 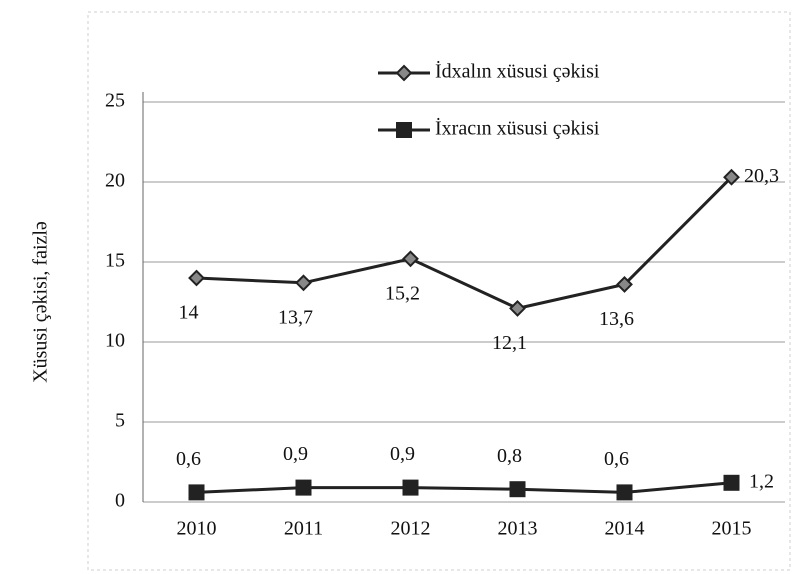 What do you see at coordinates (517, 128) in the screenshot?
I see `legend-label: İxracın xüsusi çəkisi` at bounding box center [517, 128].